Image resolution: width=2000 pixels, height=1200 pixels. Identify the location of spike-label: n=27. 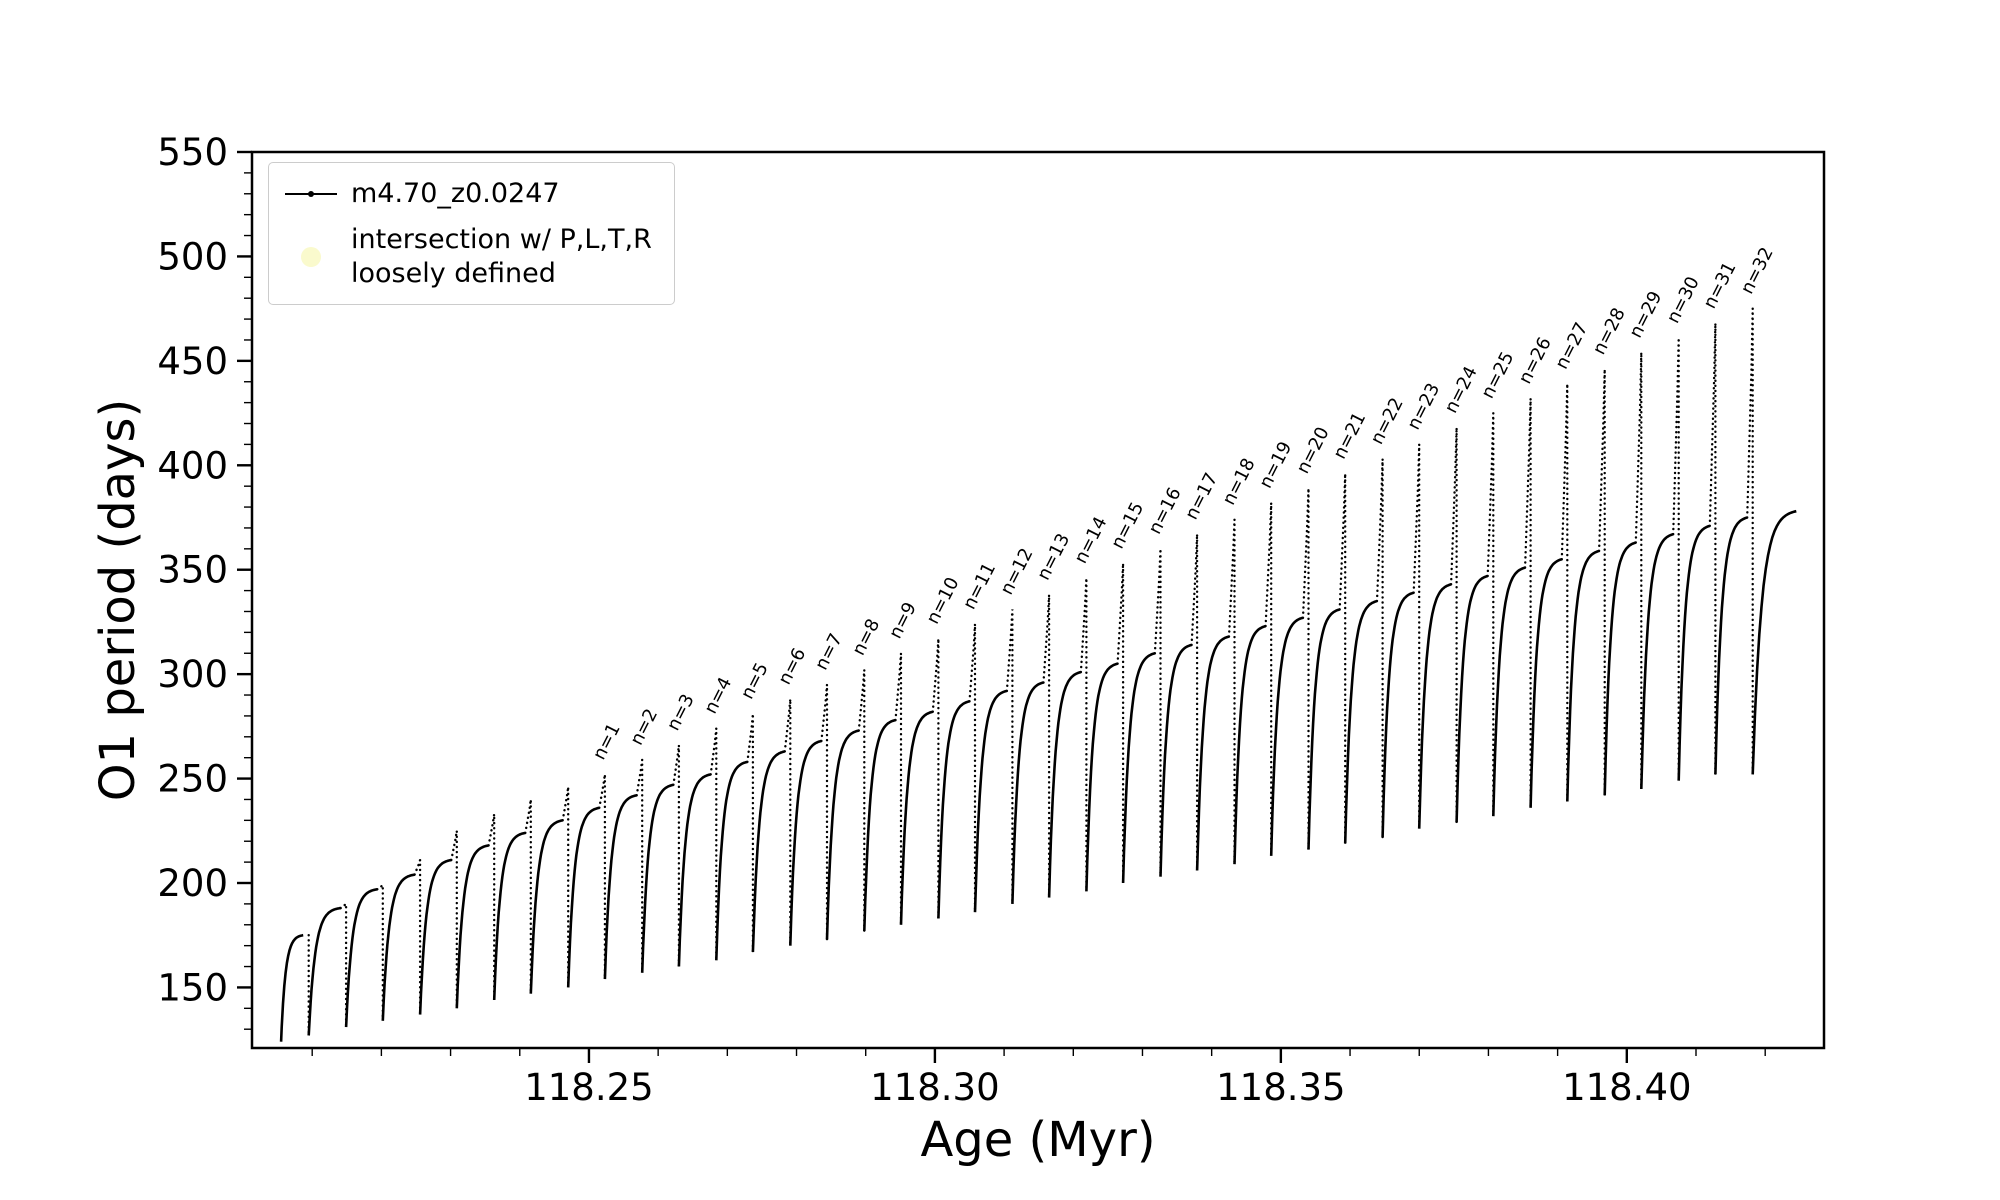
(1571, 346).